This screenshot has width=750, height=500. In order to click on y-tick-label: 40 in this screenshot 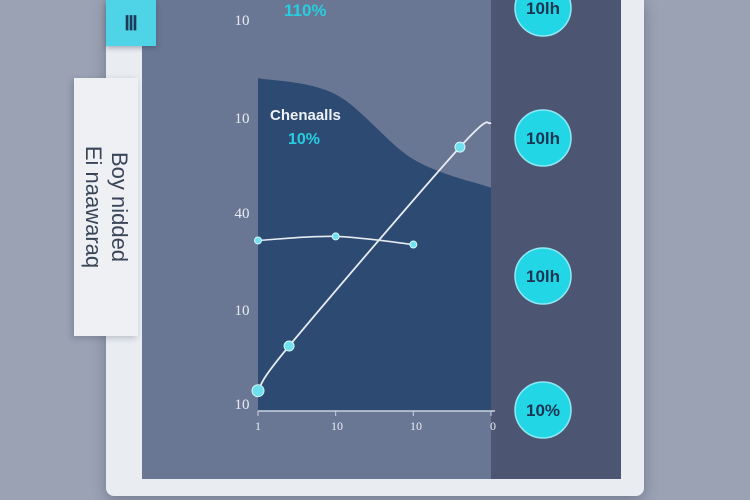, I will do `click(242, 214)`.